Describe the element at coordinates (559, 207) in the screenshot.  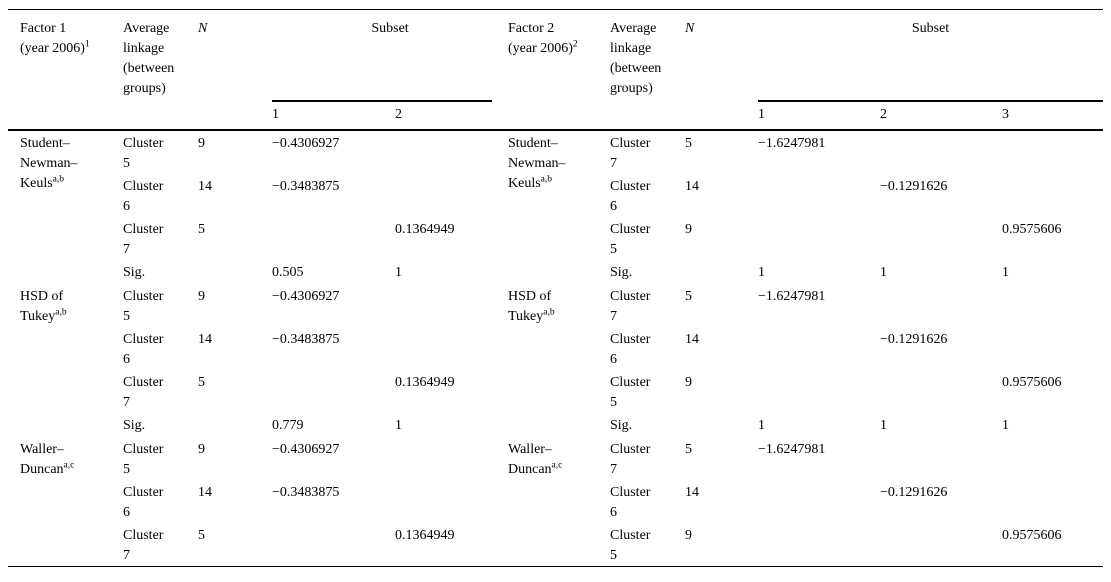
I see `method-label-right: Student–Newman–Keulsa,b` at that location.